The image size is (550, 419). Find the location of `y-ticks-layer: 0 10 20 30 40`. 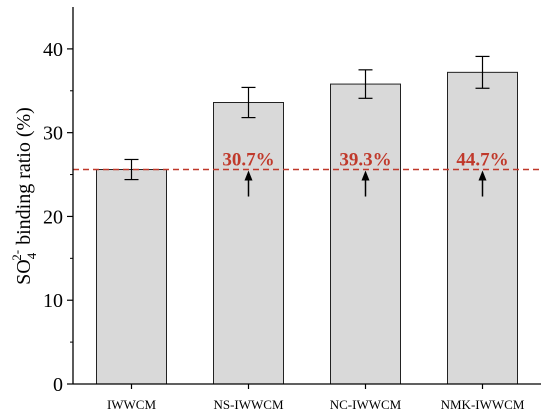

y-ticks-layer: 0 10 20 30 40 is located at coordinates (58, 217).